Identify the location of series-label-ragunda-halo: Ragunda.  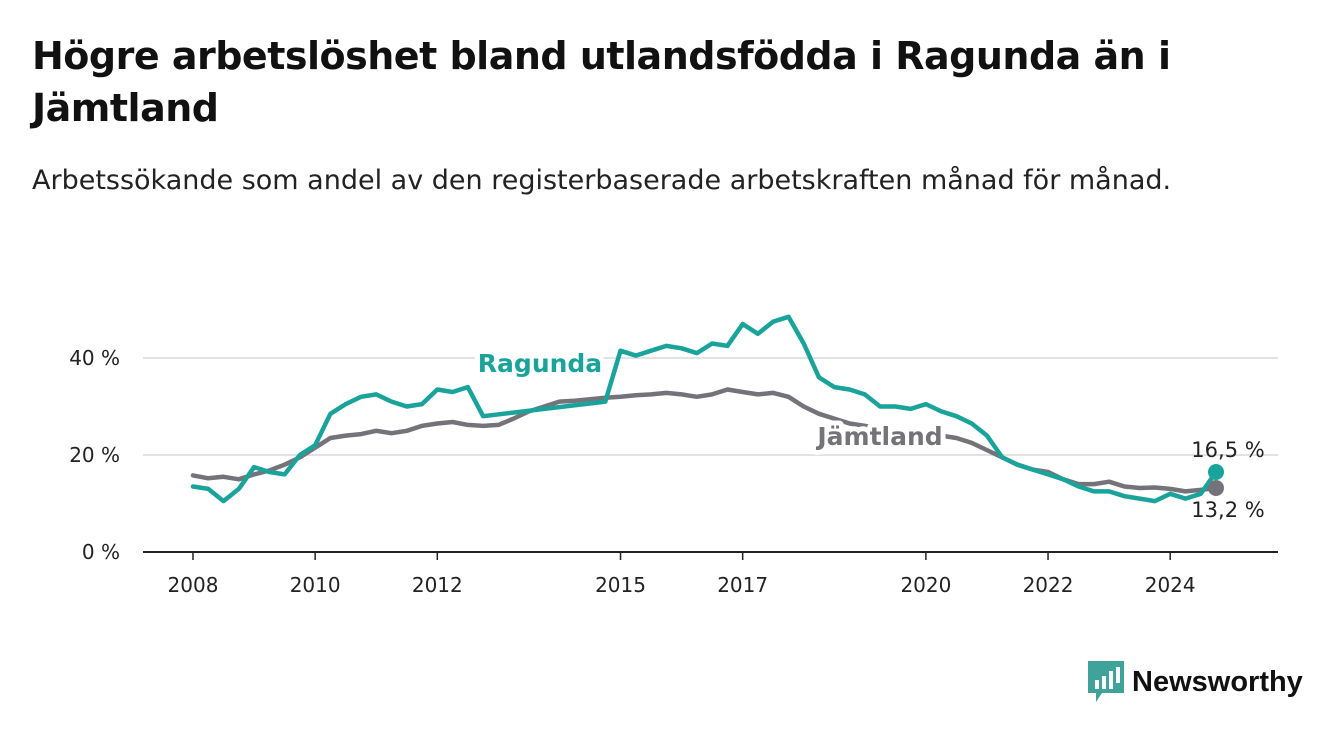
(540, 363).